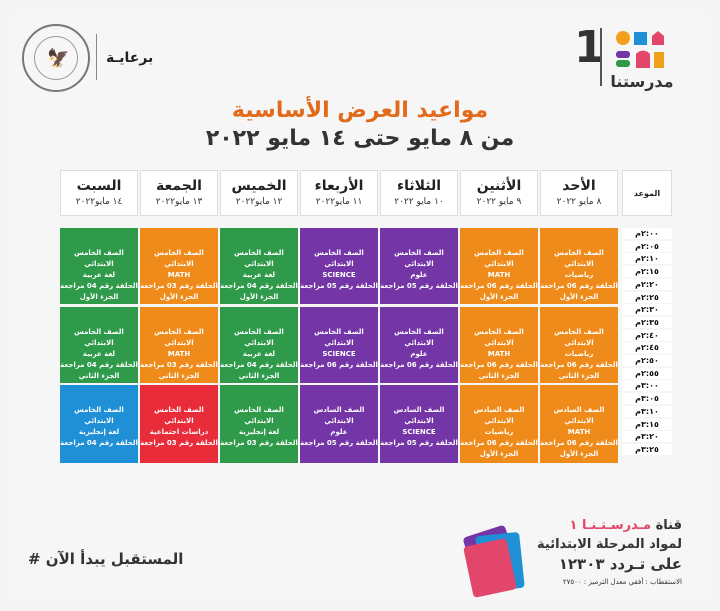 This screenshot has width=720, height=611. Describe the element at coordinates (56, 58) in the screenshot. I see `seal-inner-ring: 🦅` at that location.